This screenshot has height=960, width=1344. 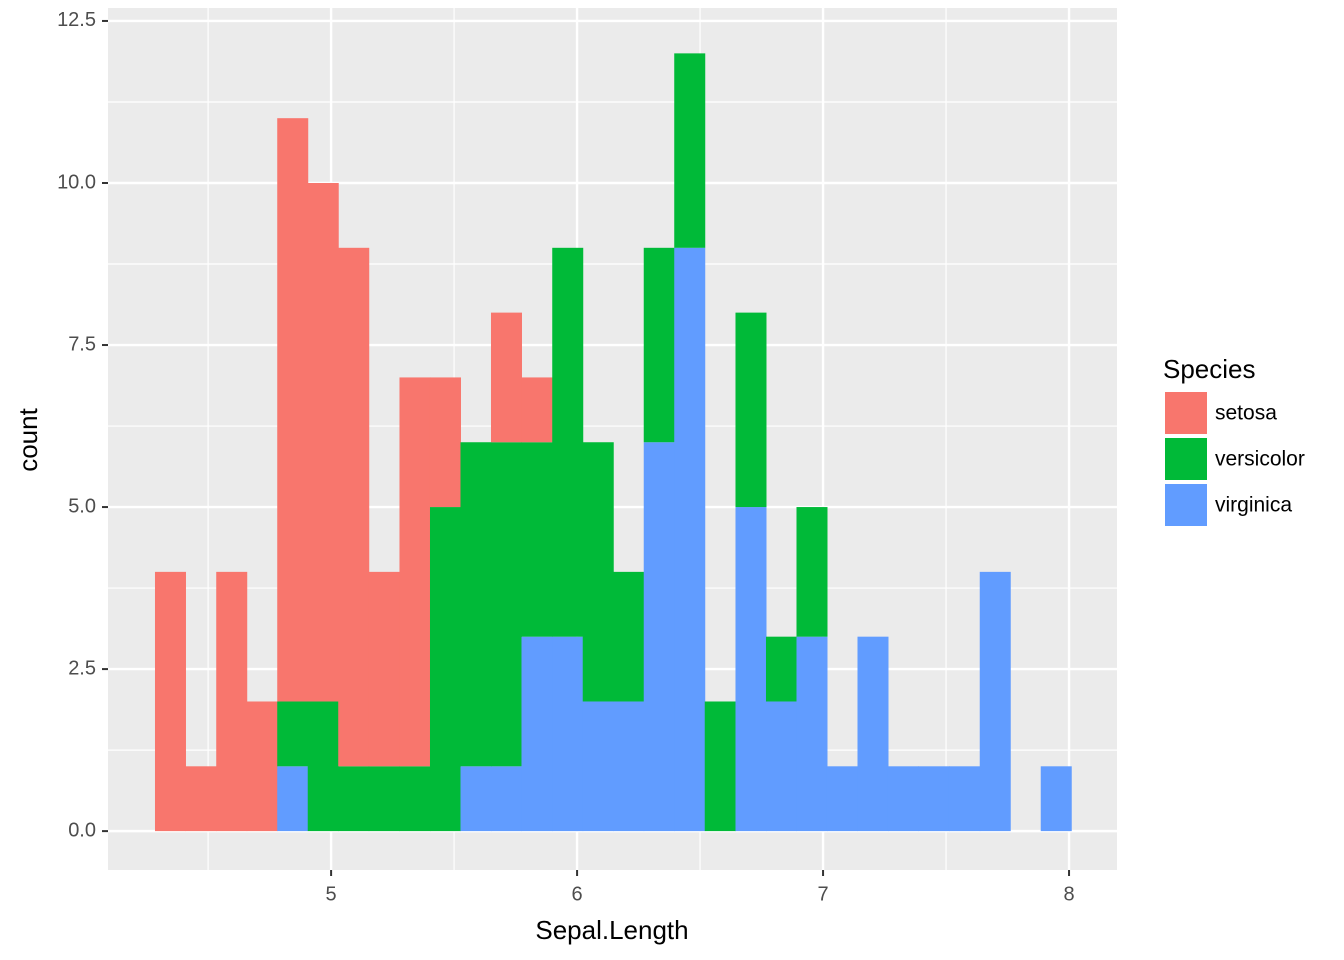 I want to click on y-axis-label: count, so click(x=28, y=439).